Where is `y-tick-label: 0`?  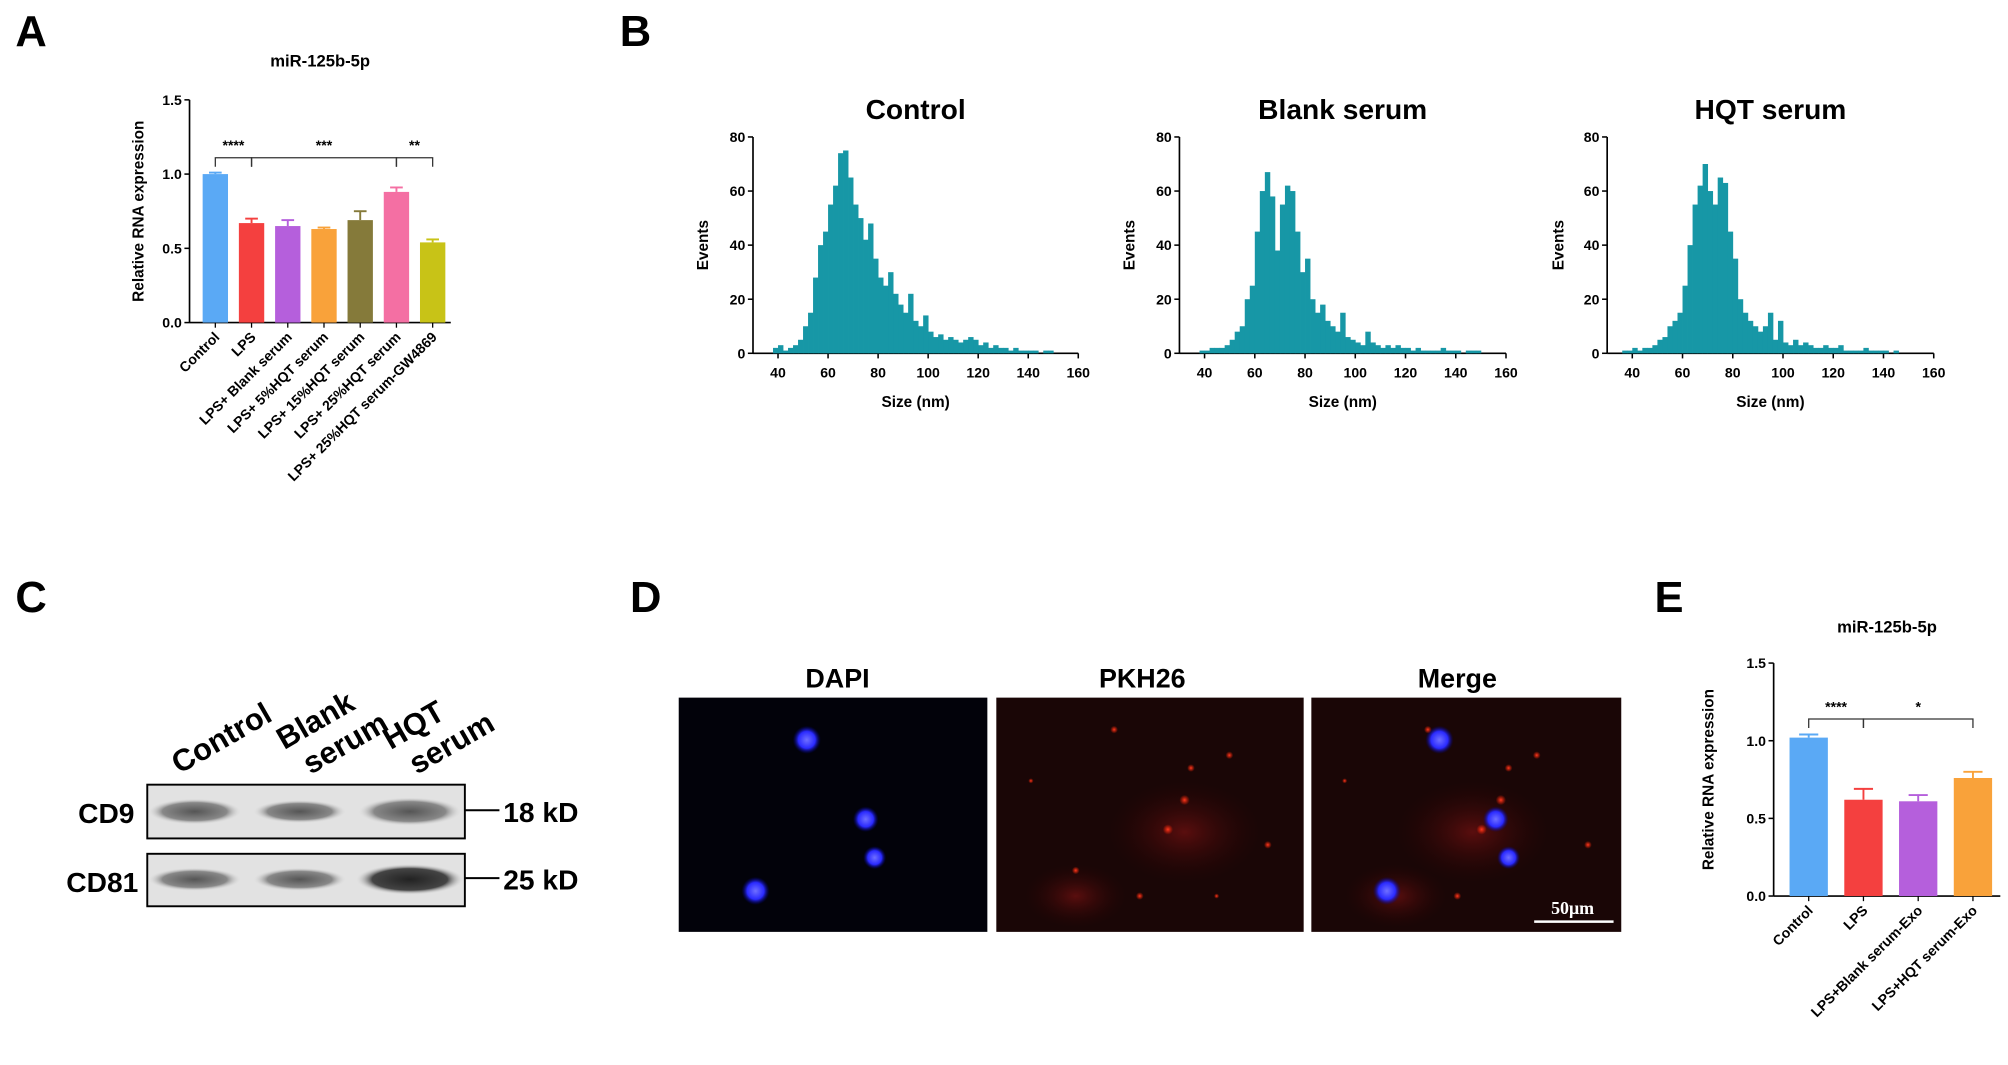 y-tick-label: 0 is located at coordinates (1596, 353).